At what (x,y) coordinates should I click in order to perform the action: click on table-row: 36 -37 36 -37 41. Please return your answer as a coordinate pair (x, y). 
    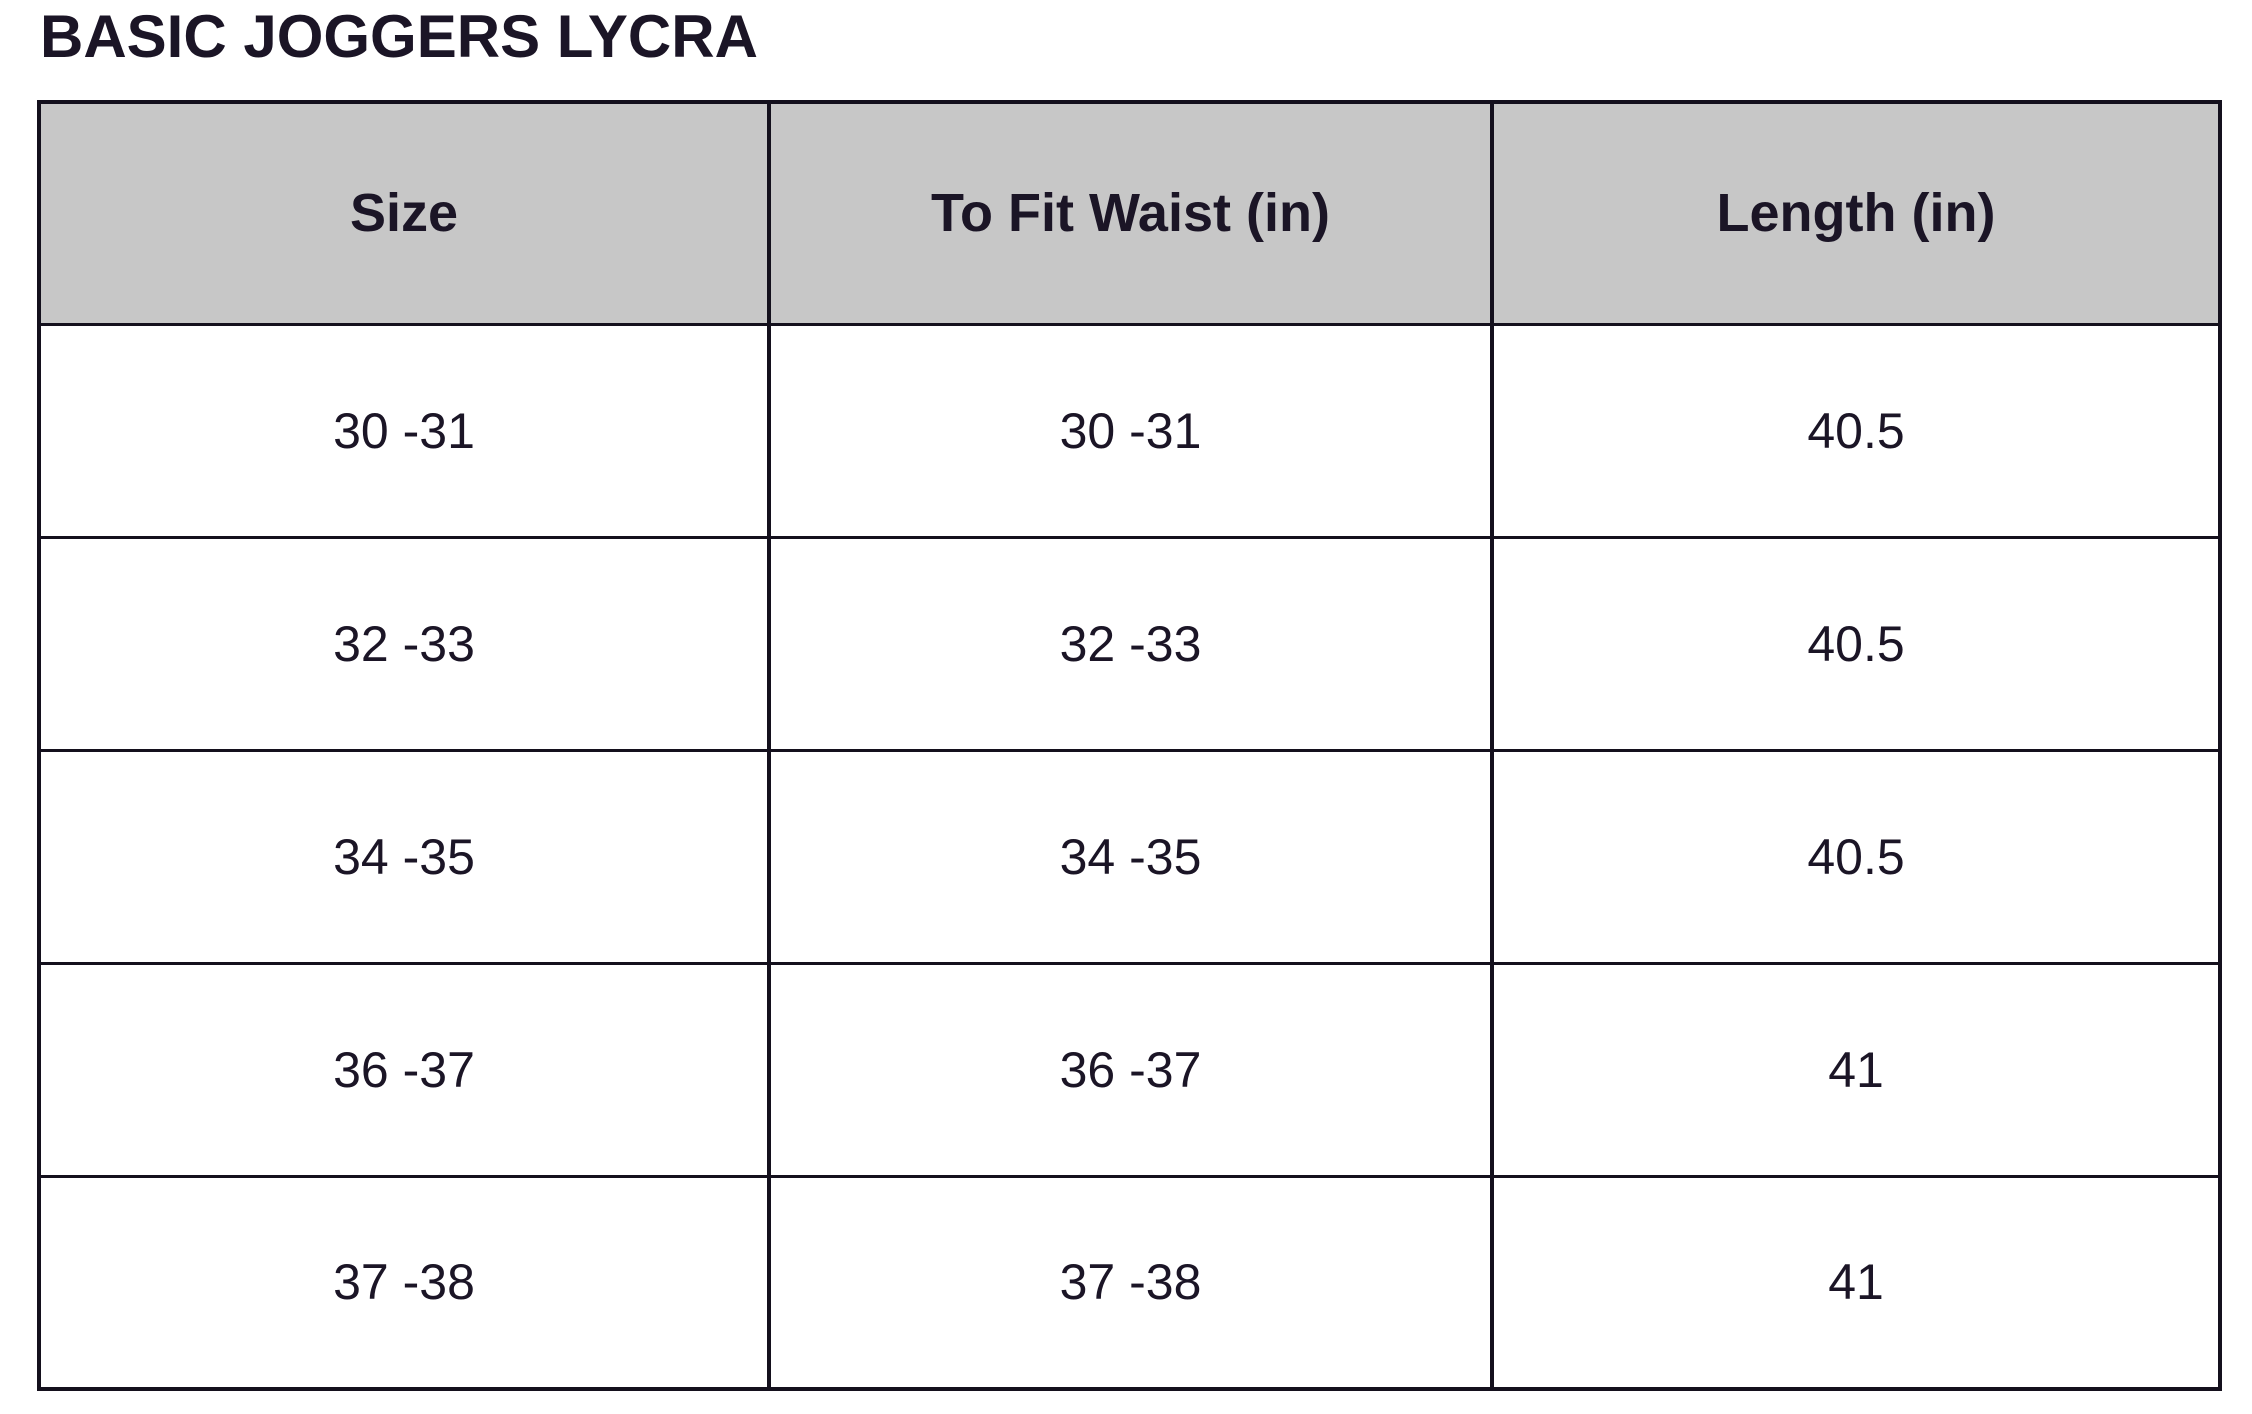
    Looking at the image, I should click on (1129, 1069).